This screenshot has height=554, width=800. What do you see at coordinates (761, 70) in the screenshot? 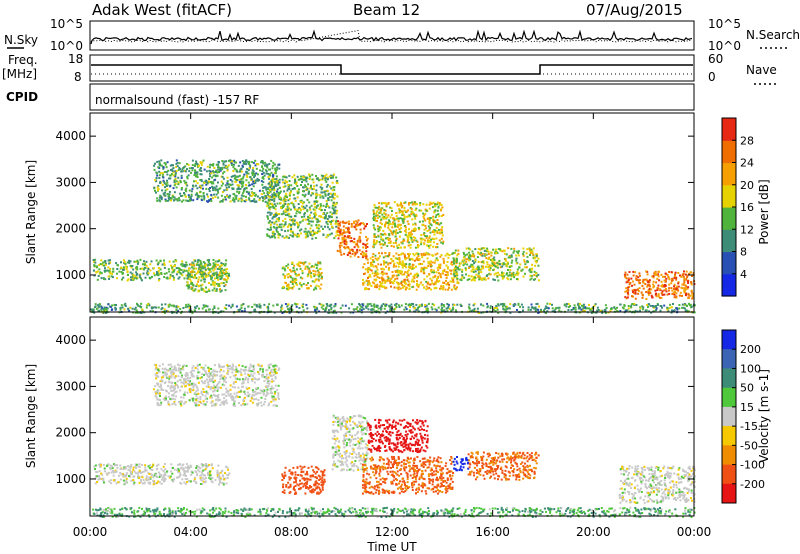
I see `nave-label: Nave` at bounding box center [761, 70].